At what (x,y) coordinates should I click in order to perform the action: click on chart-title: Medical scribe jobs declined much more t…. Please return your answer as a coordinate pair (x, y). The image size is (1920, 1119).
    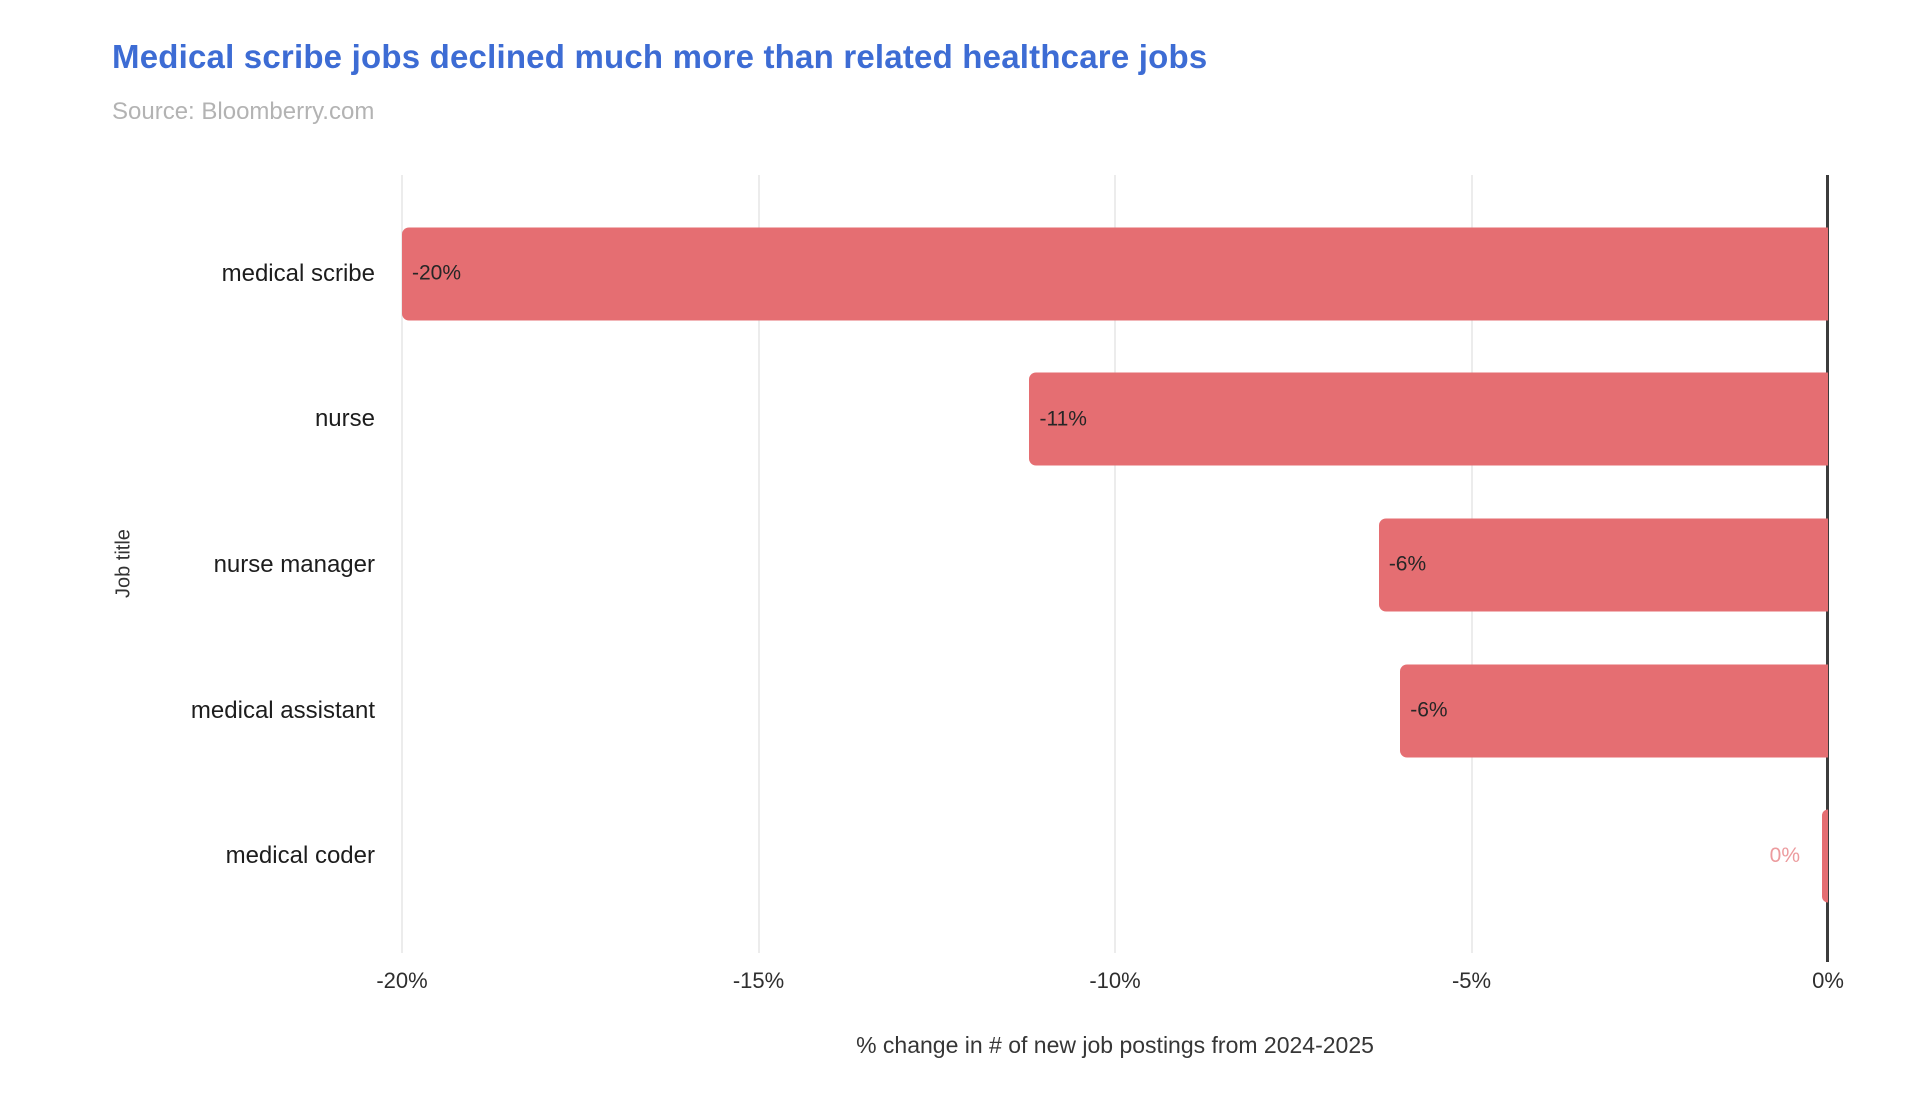
    Looking at the image, I should click on (660, 56).